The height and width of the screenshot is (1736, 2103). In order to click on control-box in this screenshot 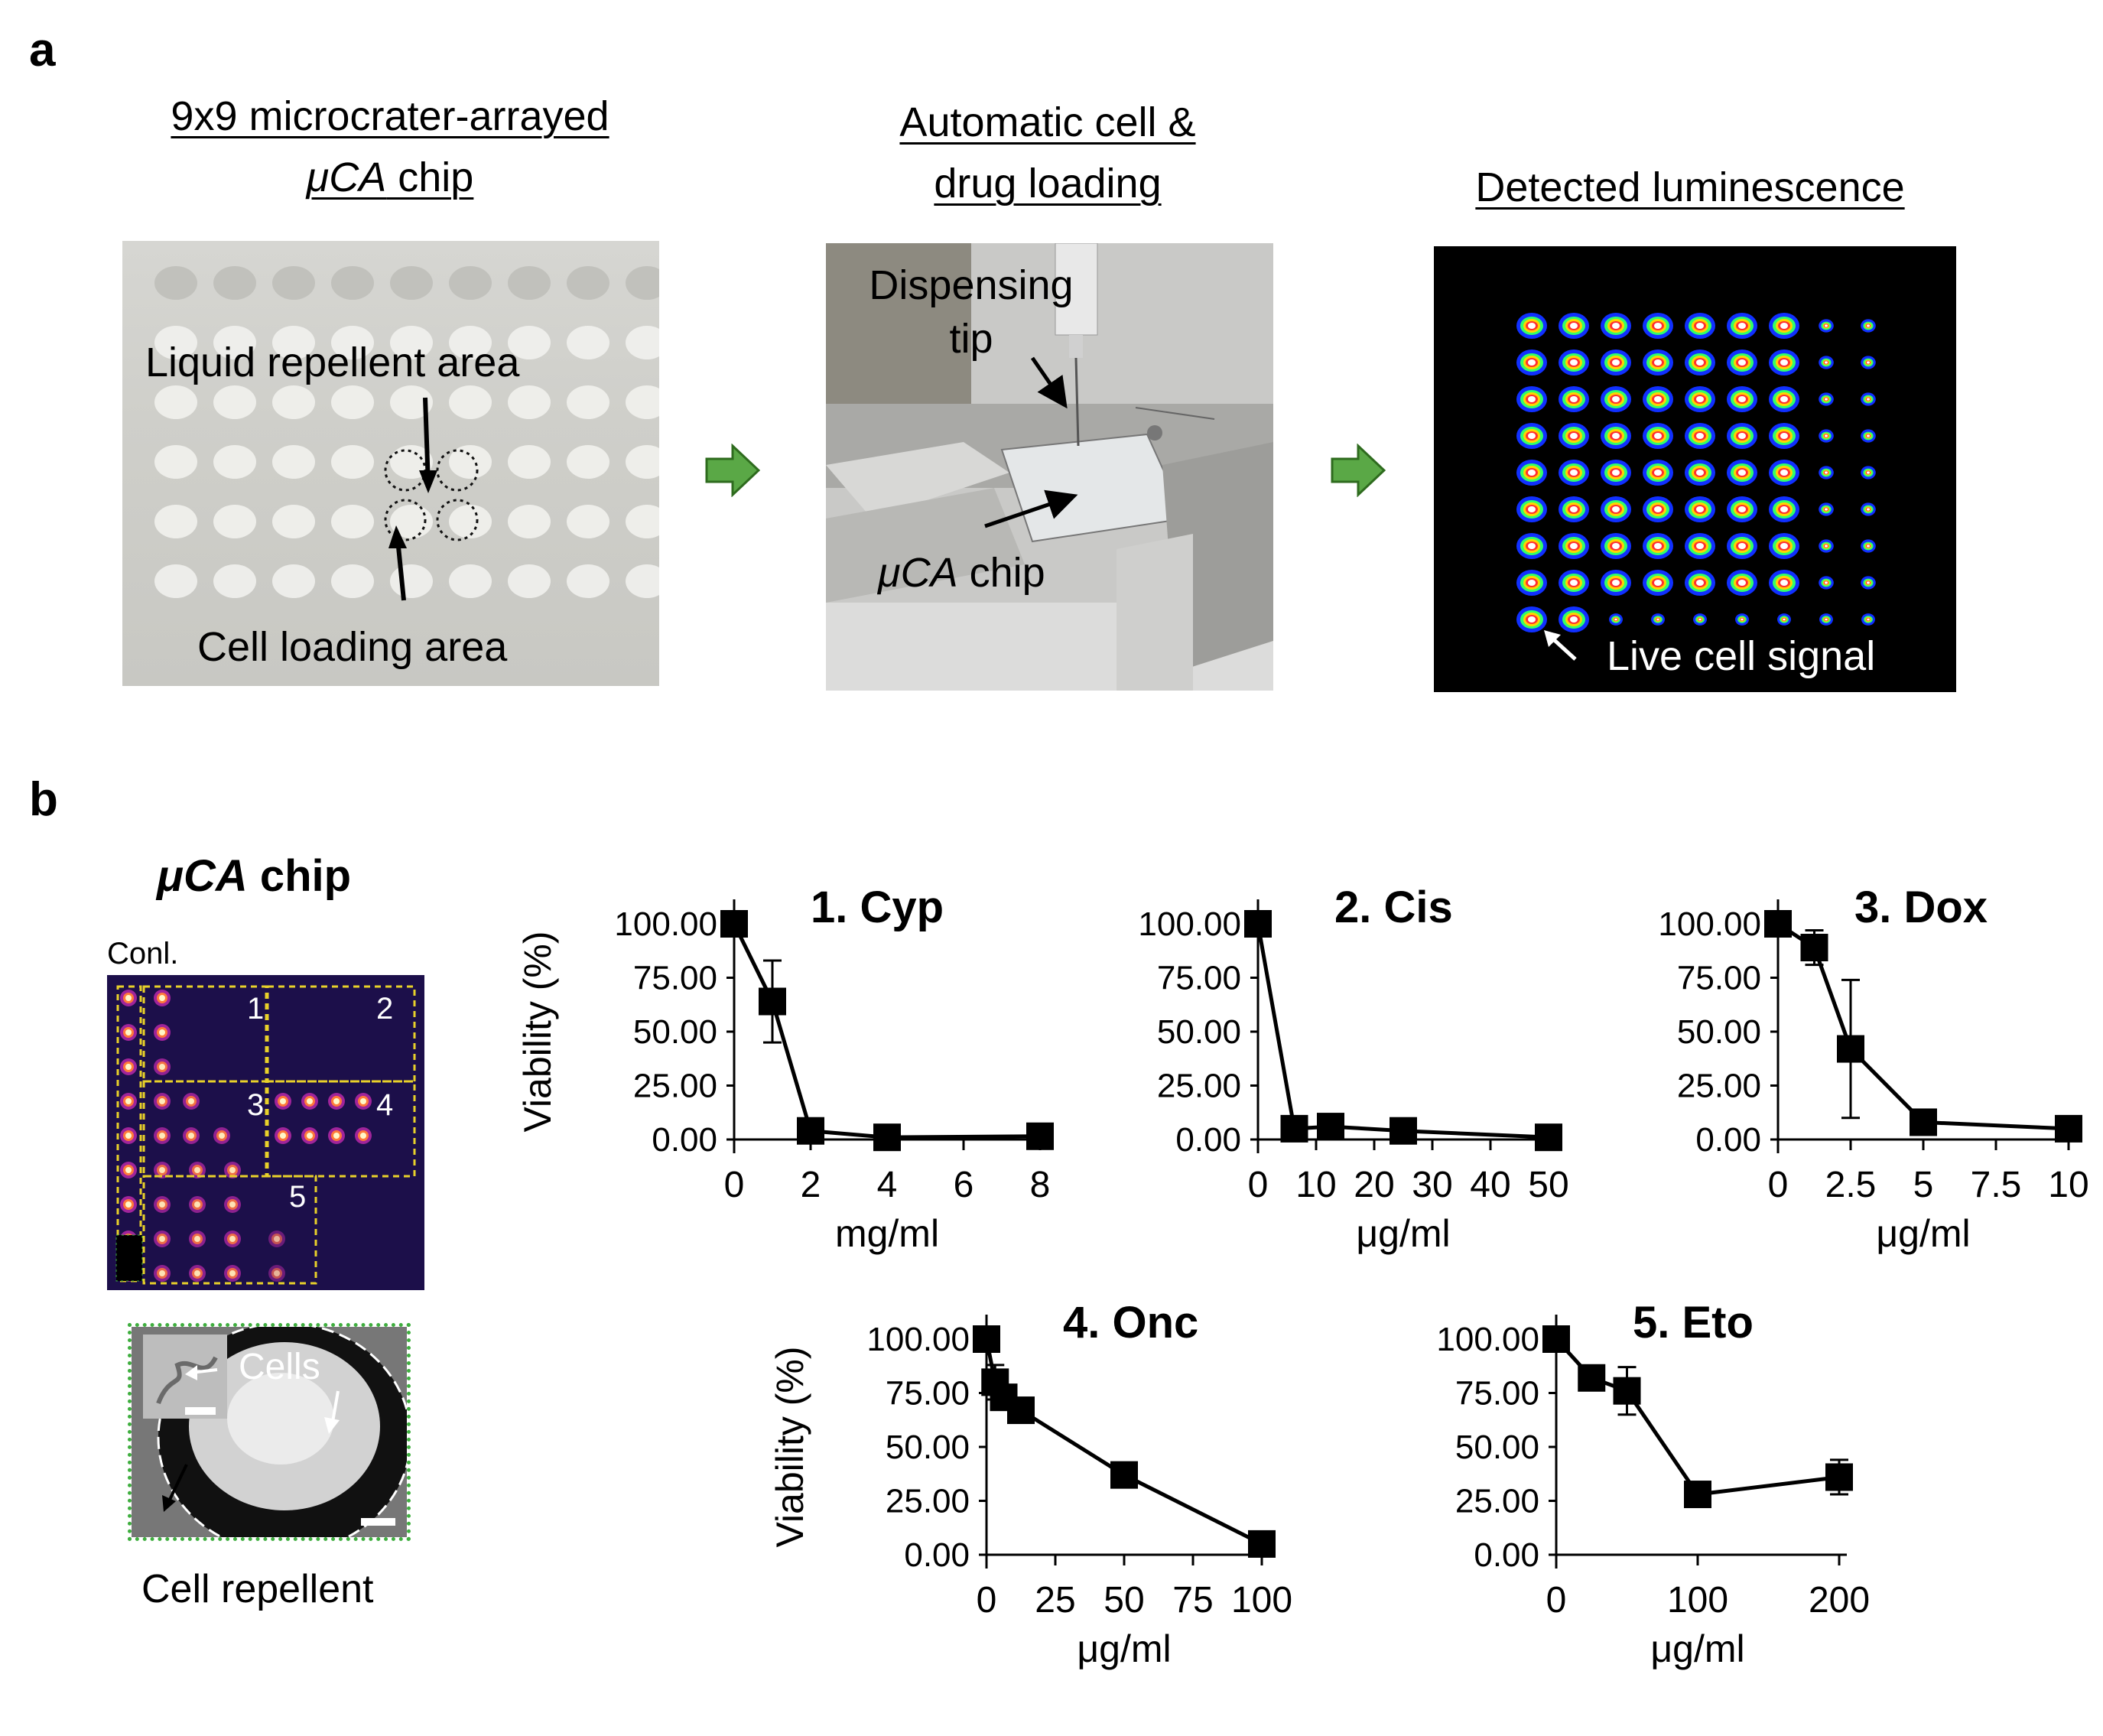, I will do `click(129, 1133)`.